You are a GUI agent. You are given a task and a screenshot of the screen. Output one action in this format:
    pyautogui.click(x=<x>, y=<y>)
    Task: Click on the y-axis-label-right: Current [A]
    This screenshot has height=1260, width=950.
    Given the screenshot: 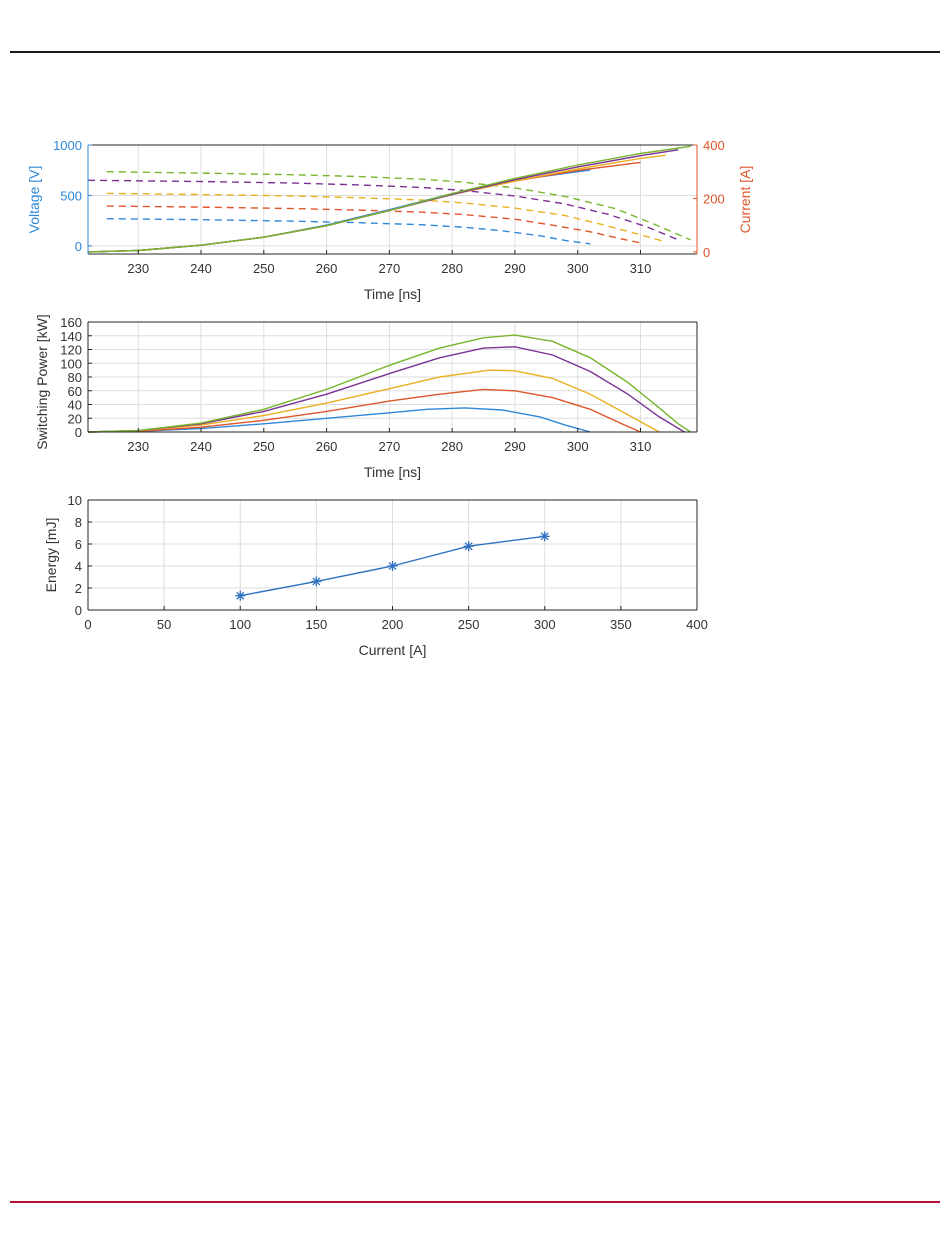 What is the action you would take?
    pyautogui.click(x=745, y=200)
    